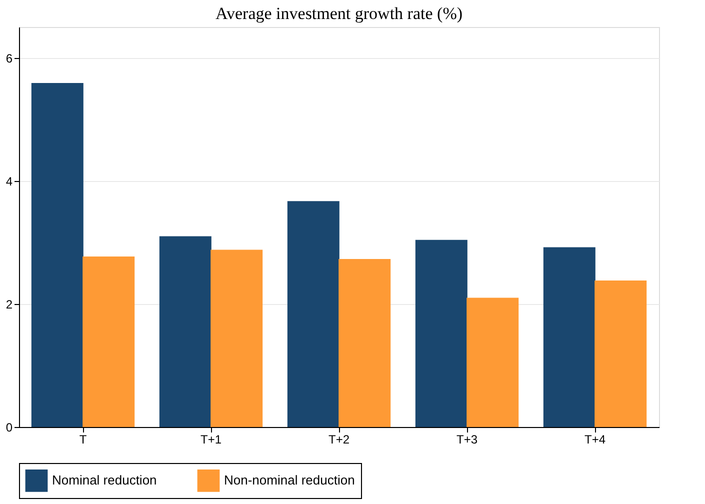 The image size is (705, 504). I want to click on x-tick-label: T, so click(83, 439).